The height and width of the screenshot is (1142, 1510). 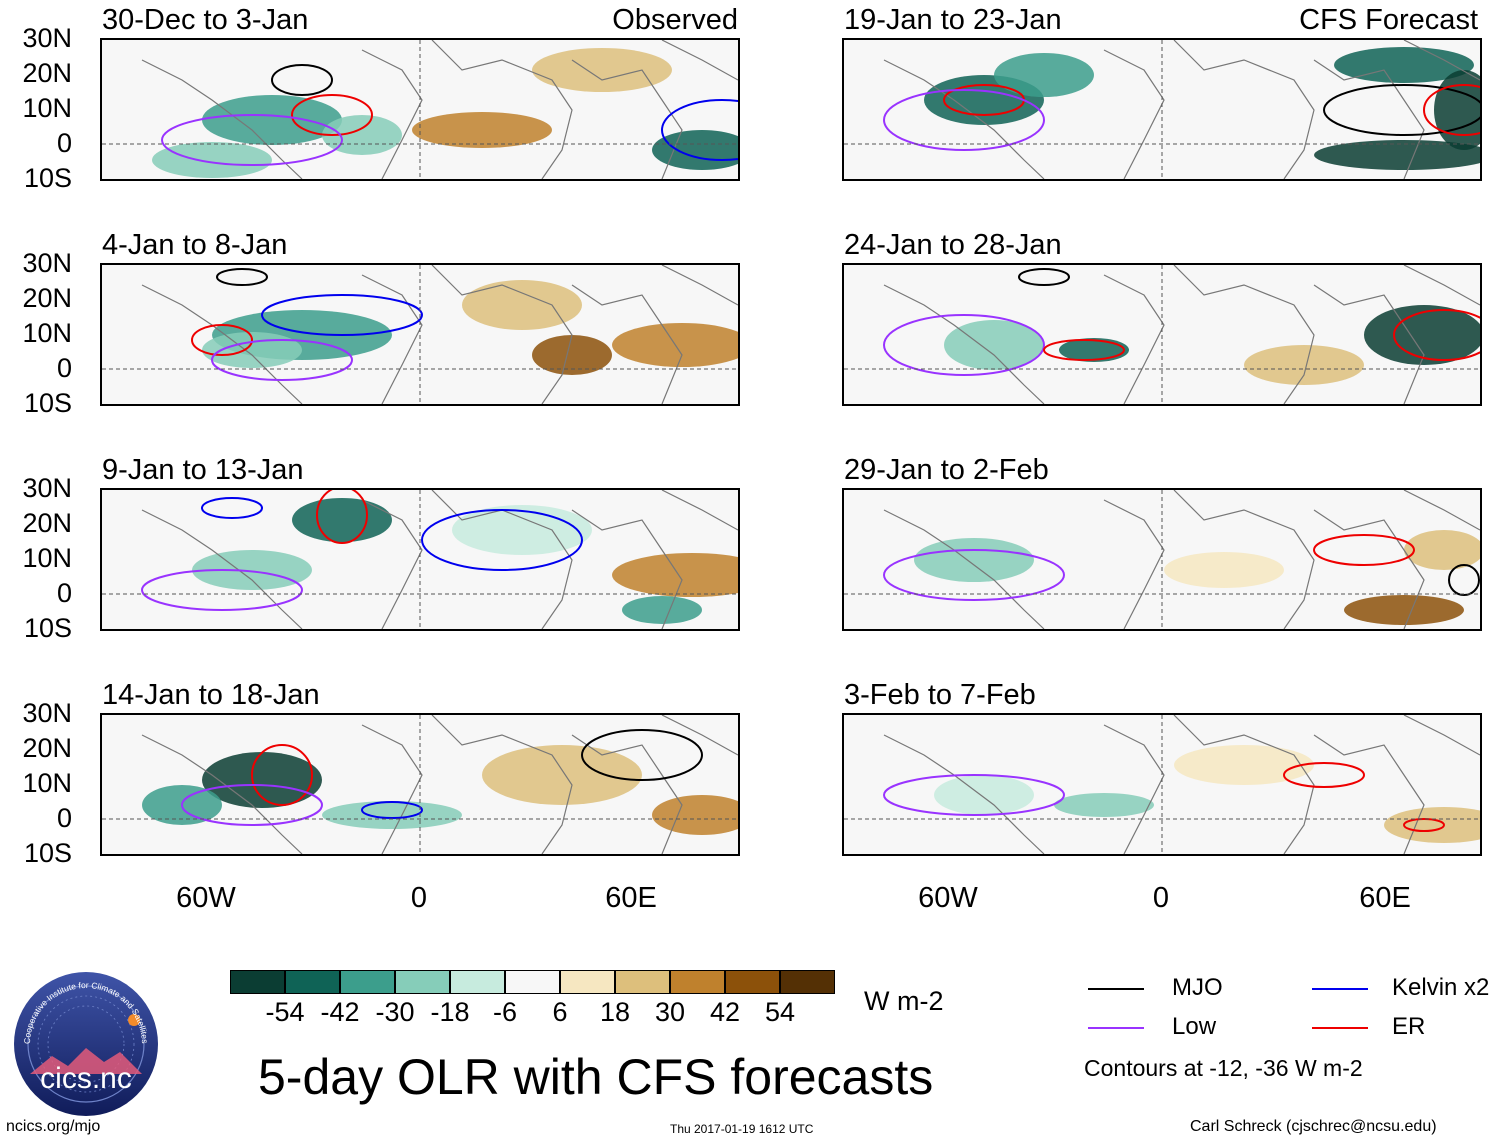 I want to click on lon-label-60w-left: 60W, so click(x=206, y=898).